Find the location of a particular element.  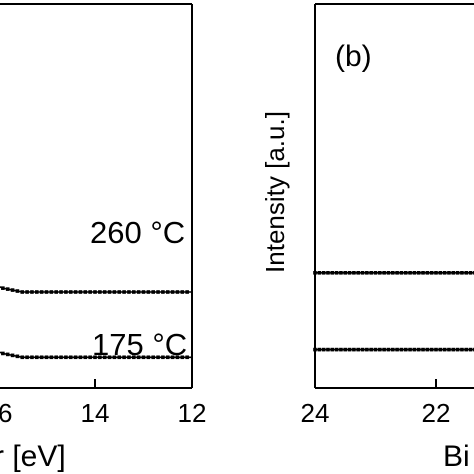

panel-b-y-axis-label: Intensity [a.u.] is located at coordinates (275, 192).